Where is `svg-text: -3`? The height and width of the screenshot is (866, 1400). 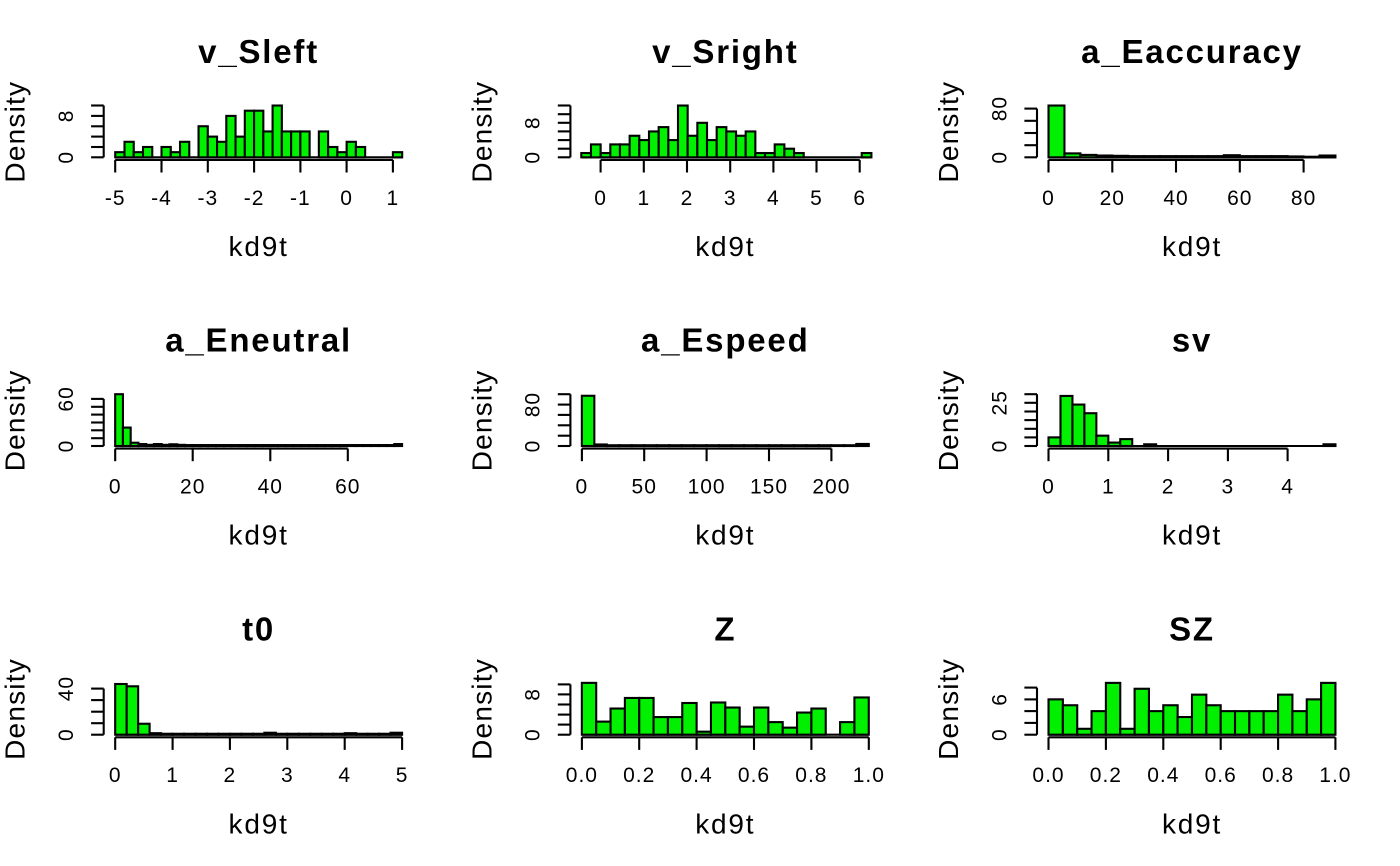
svg-text: -3 is located at coordinates (207, 198).